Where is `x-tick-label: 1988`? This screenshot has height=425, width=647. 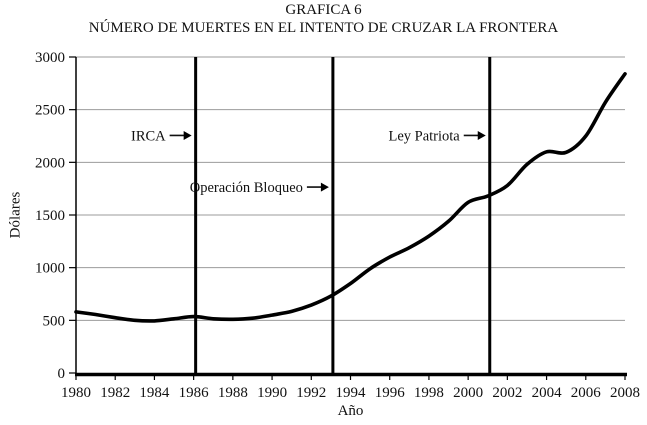 x-tick-label: 1988 is located at coordinates (233, 393).